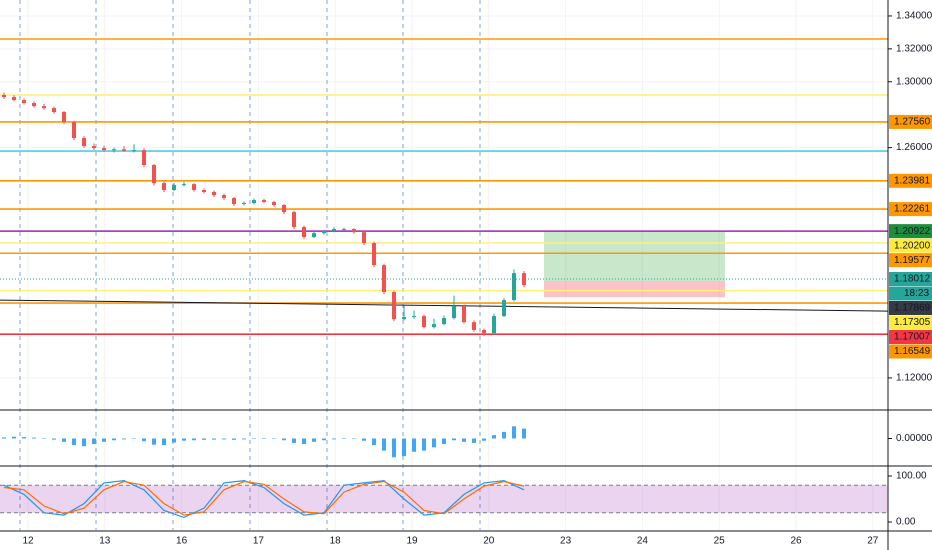  Describe the element at coordinates (634, 256) in the screenshot. I see `position-target` at that location.